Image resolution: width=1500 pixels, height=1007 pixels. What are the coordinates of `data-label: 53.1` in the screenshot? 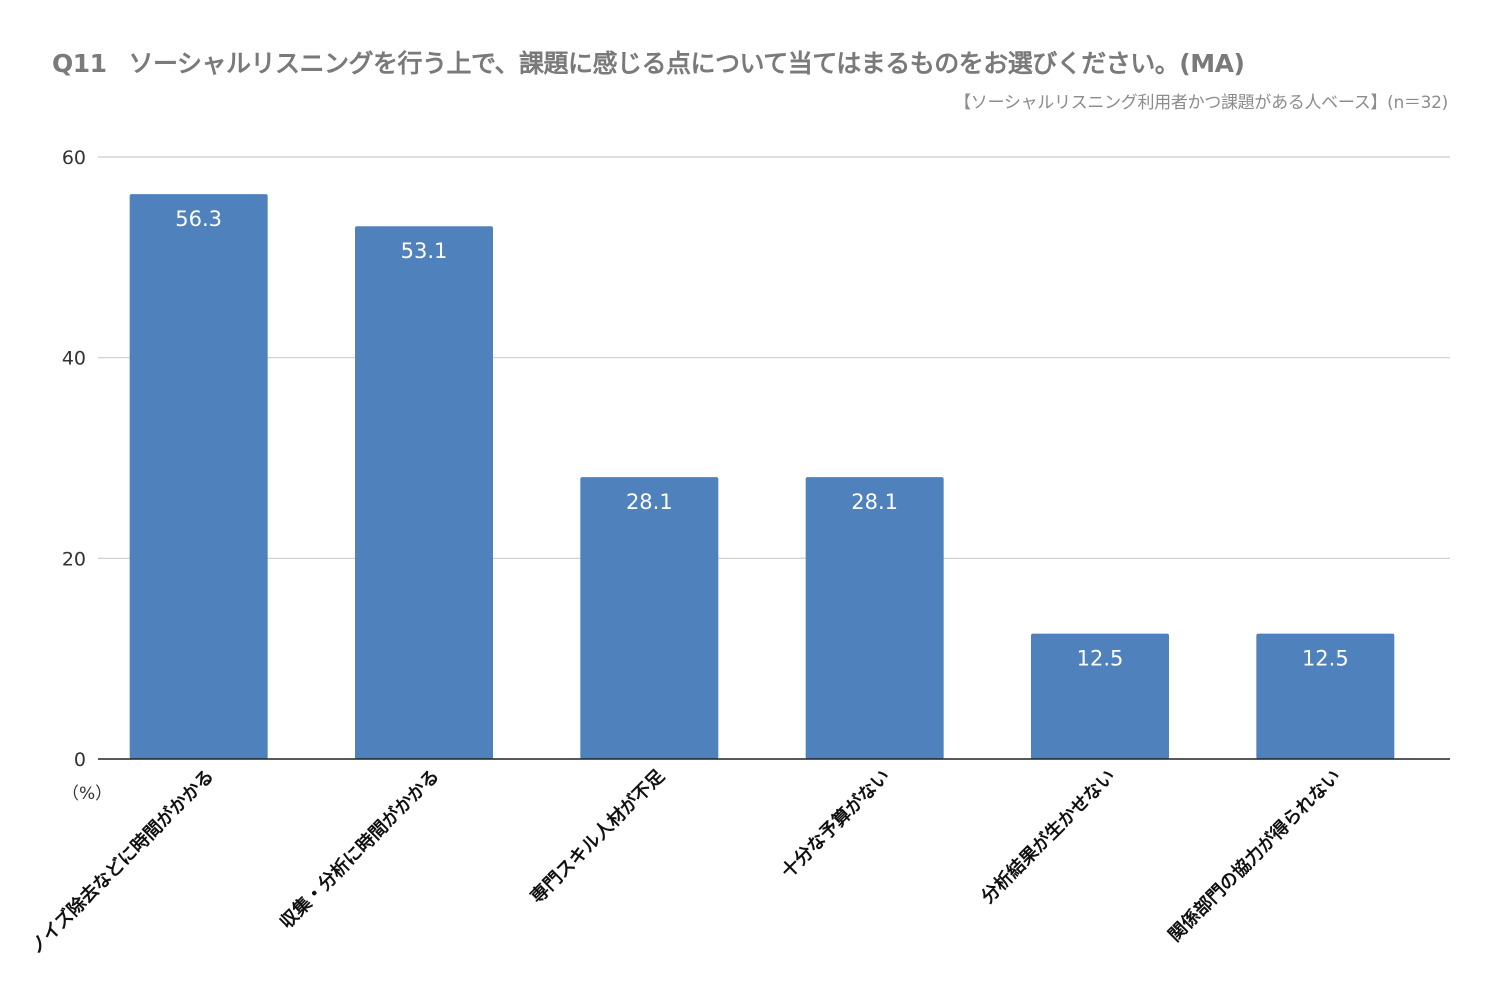 It's located at (424, 251).